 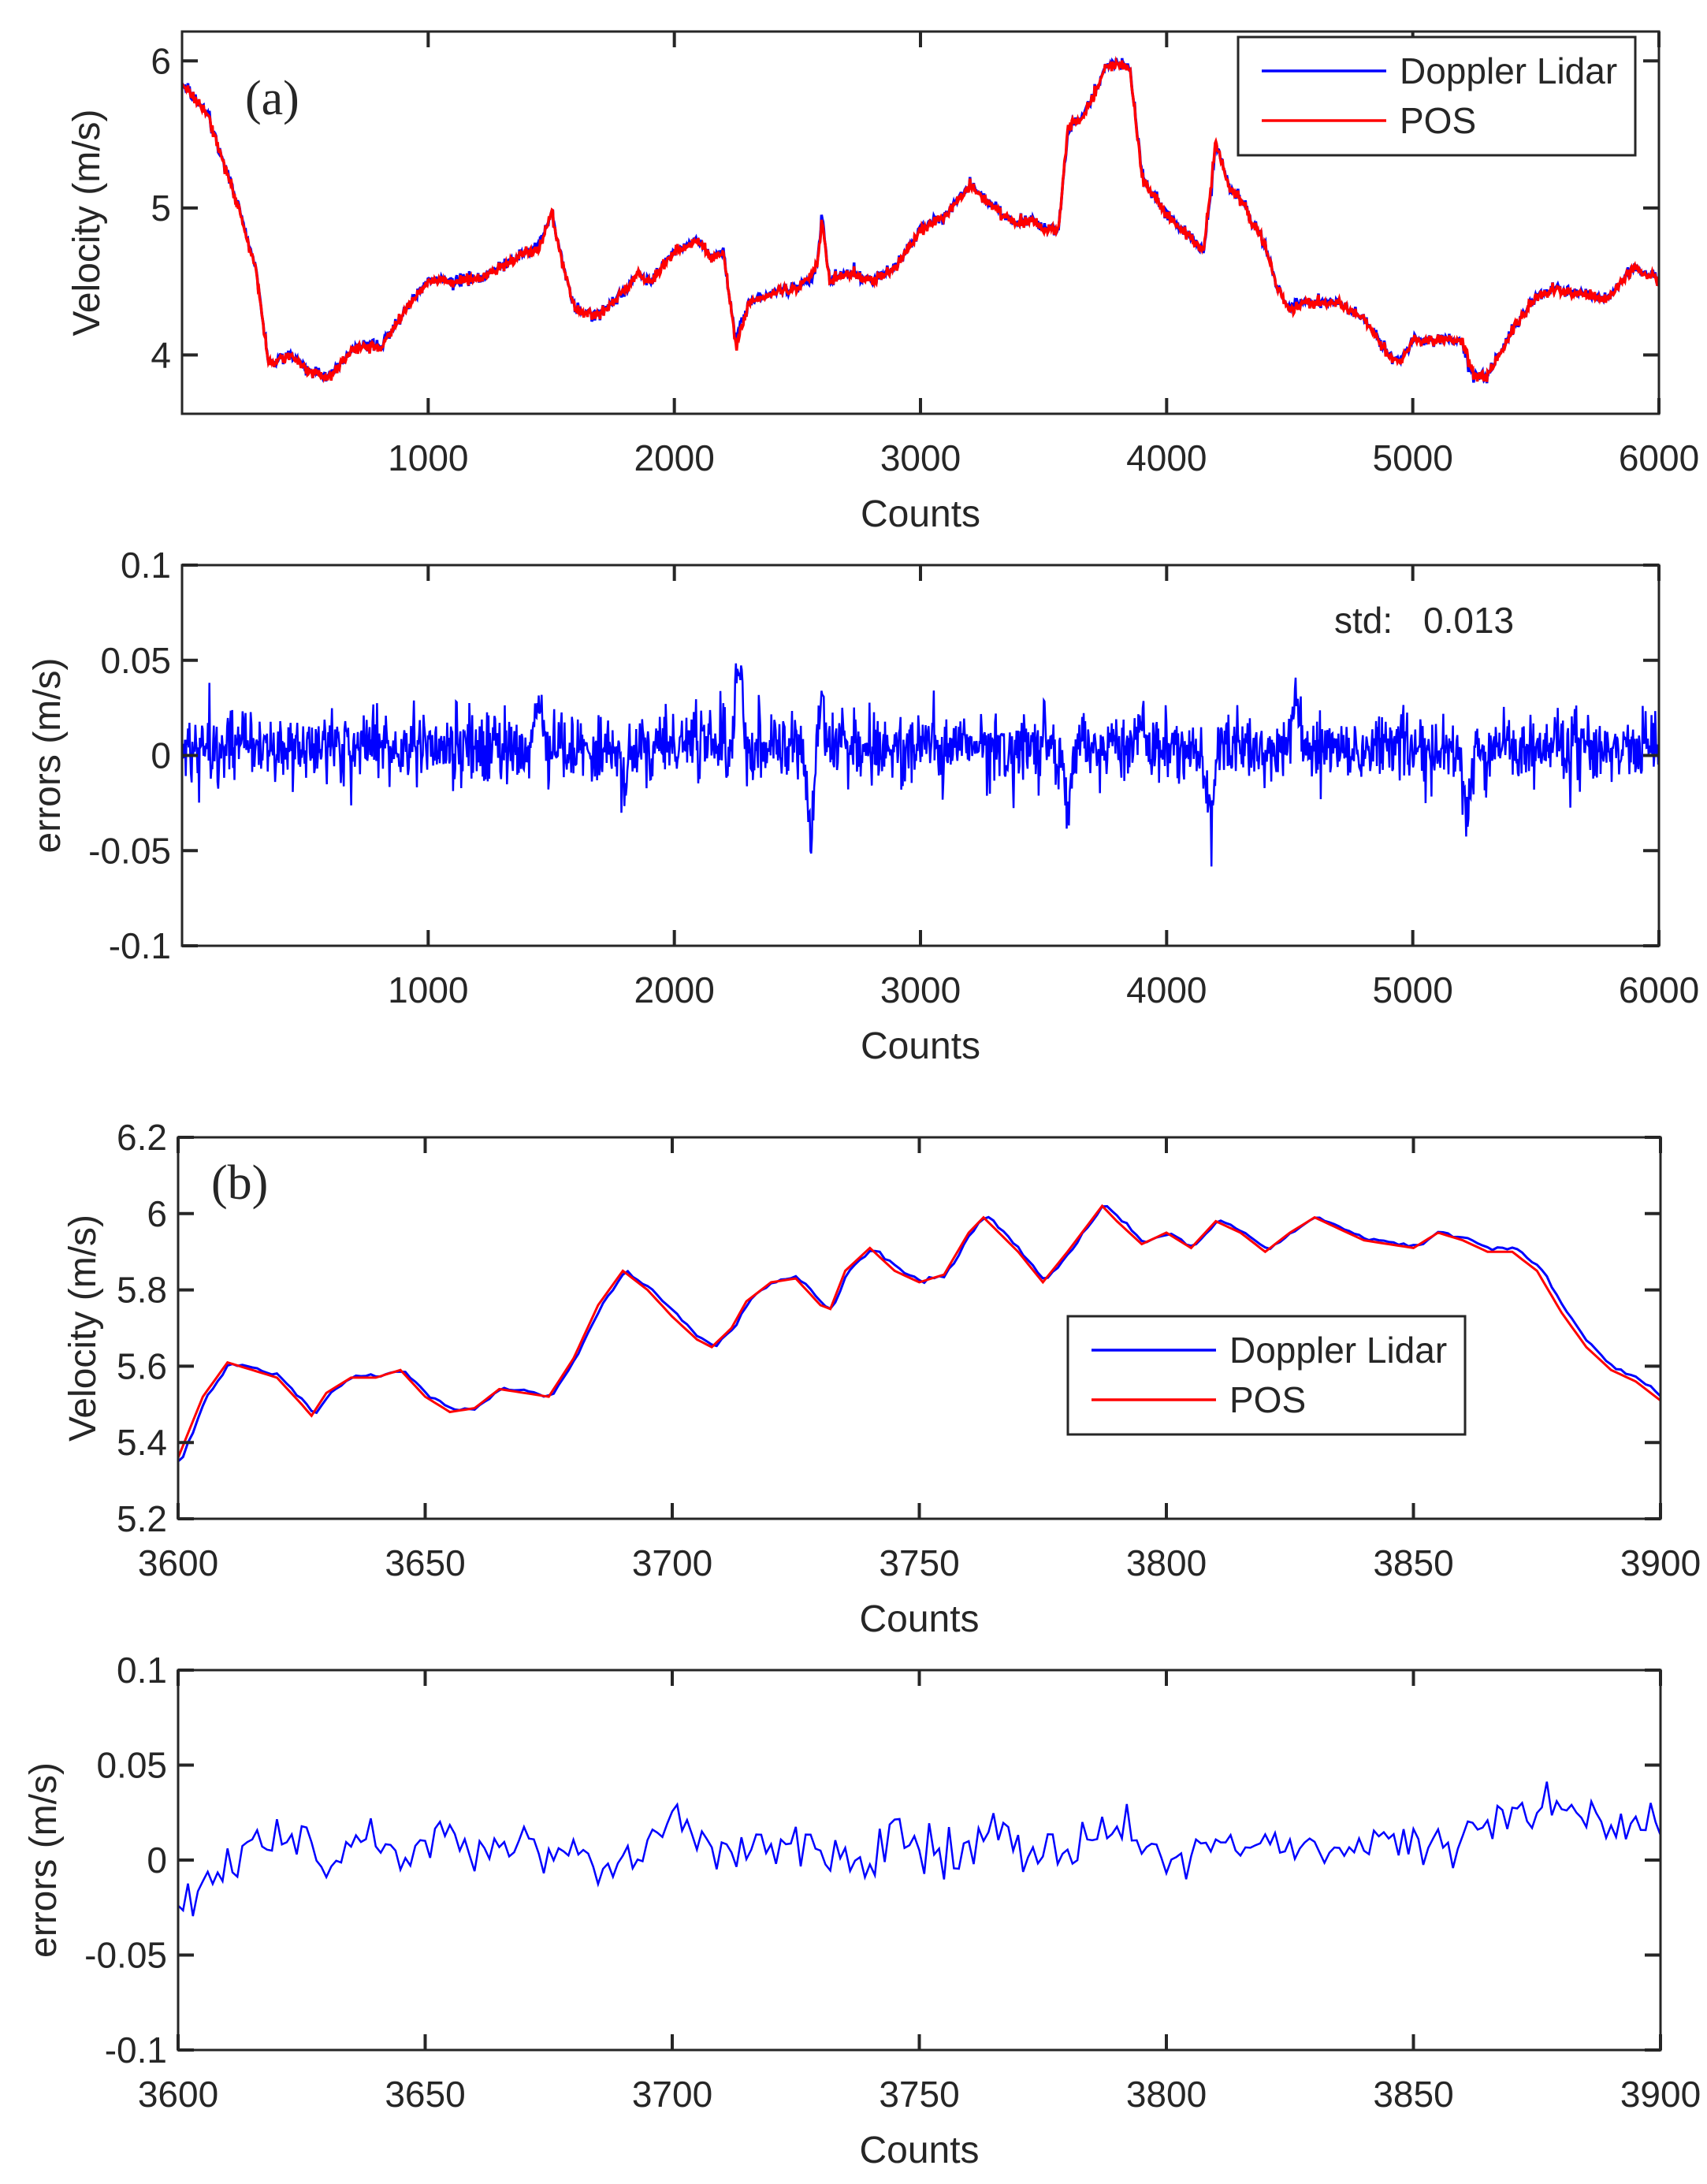 I want to click on panel-label: (a), so click(x=272, y=98).